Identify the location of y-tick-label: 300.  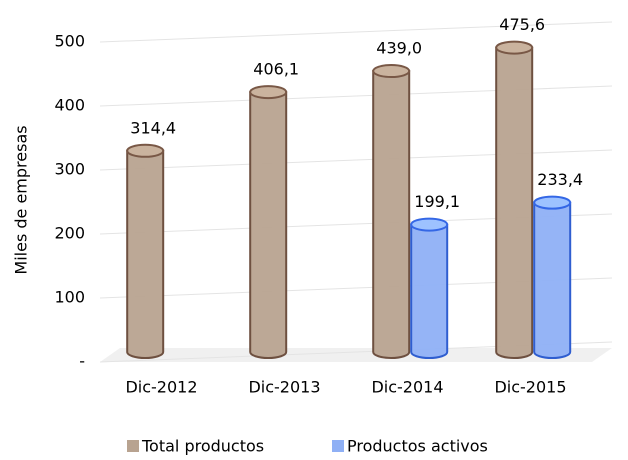
(69, 169).